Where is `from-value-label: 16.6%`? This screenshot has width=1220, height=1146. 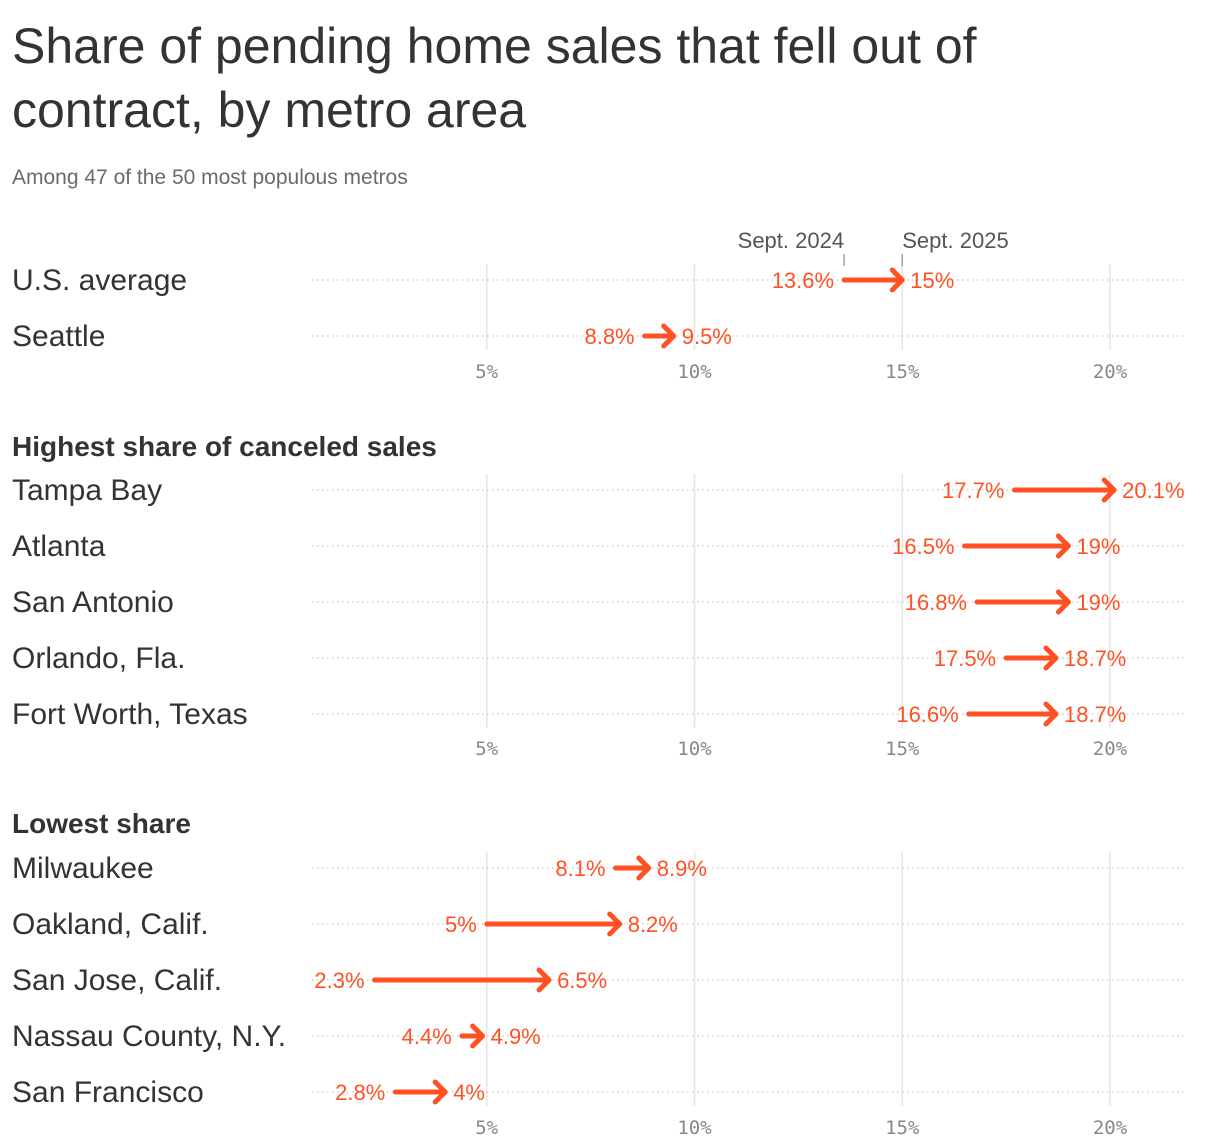
from-value-label: 16.6% is located at coordinates (927, 714).